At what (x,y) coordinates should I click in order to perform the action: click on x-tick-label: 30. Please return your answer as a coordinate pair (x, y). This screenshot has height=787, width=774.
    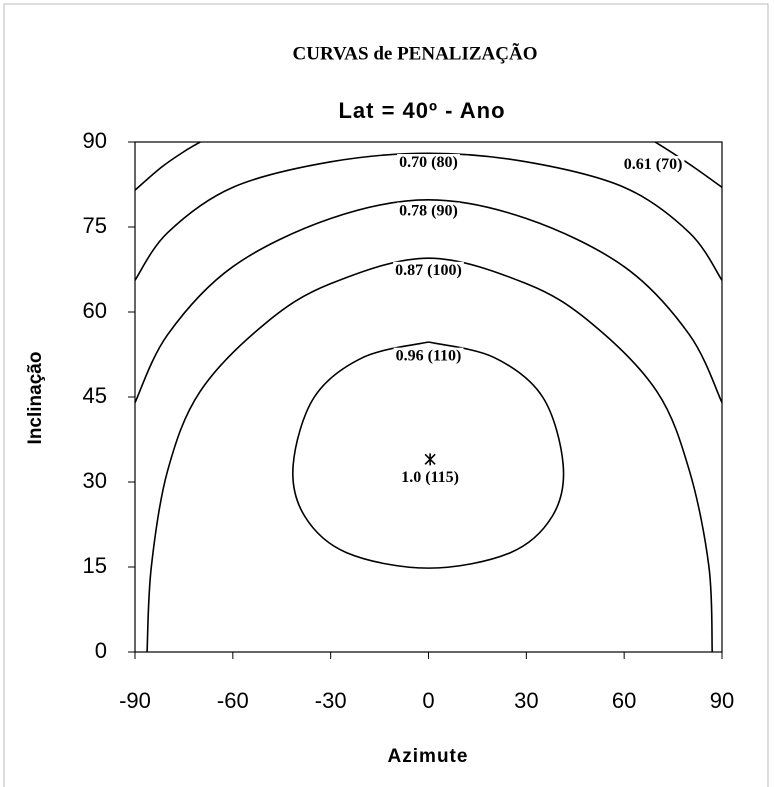
    Looking at the image, I should click on (526, 700).